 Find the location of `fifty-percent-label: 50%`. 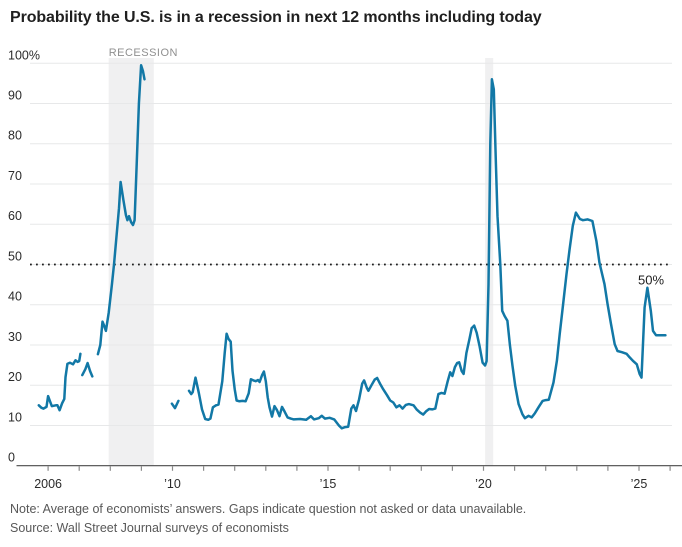

fifty-percent-label: 50% is located at coordinates (651, 280).